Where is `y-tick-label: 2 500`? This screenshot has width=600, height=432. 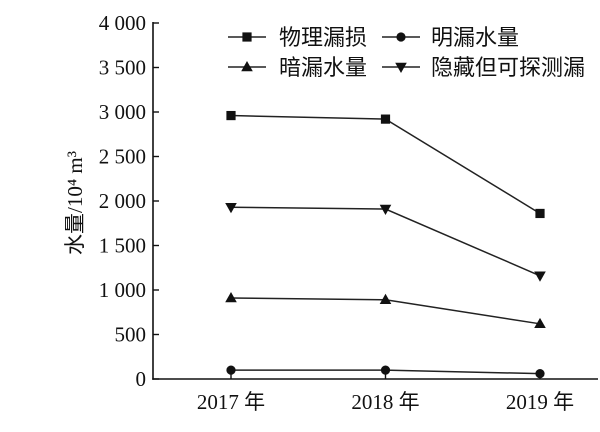 y-tick-label: 2 500 is located at coordinates (122, 157).